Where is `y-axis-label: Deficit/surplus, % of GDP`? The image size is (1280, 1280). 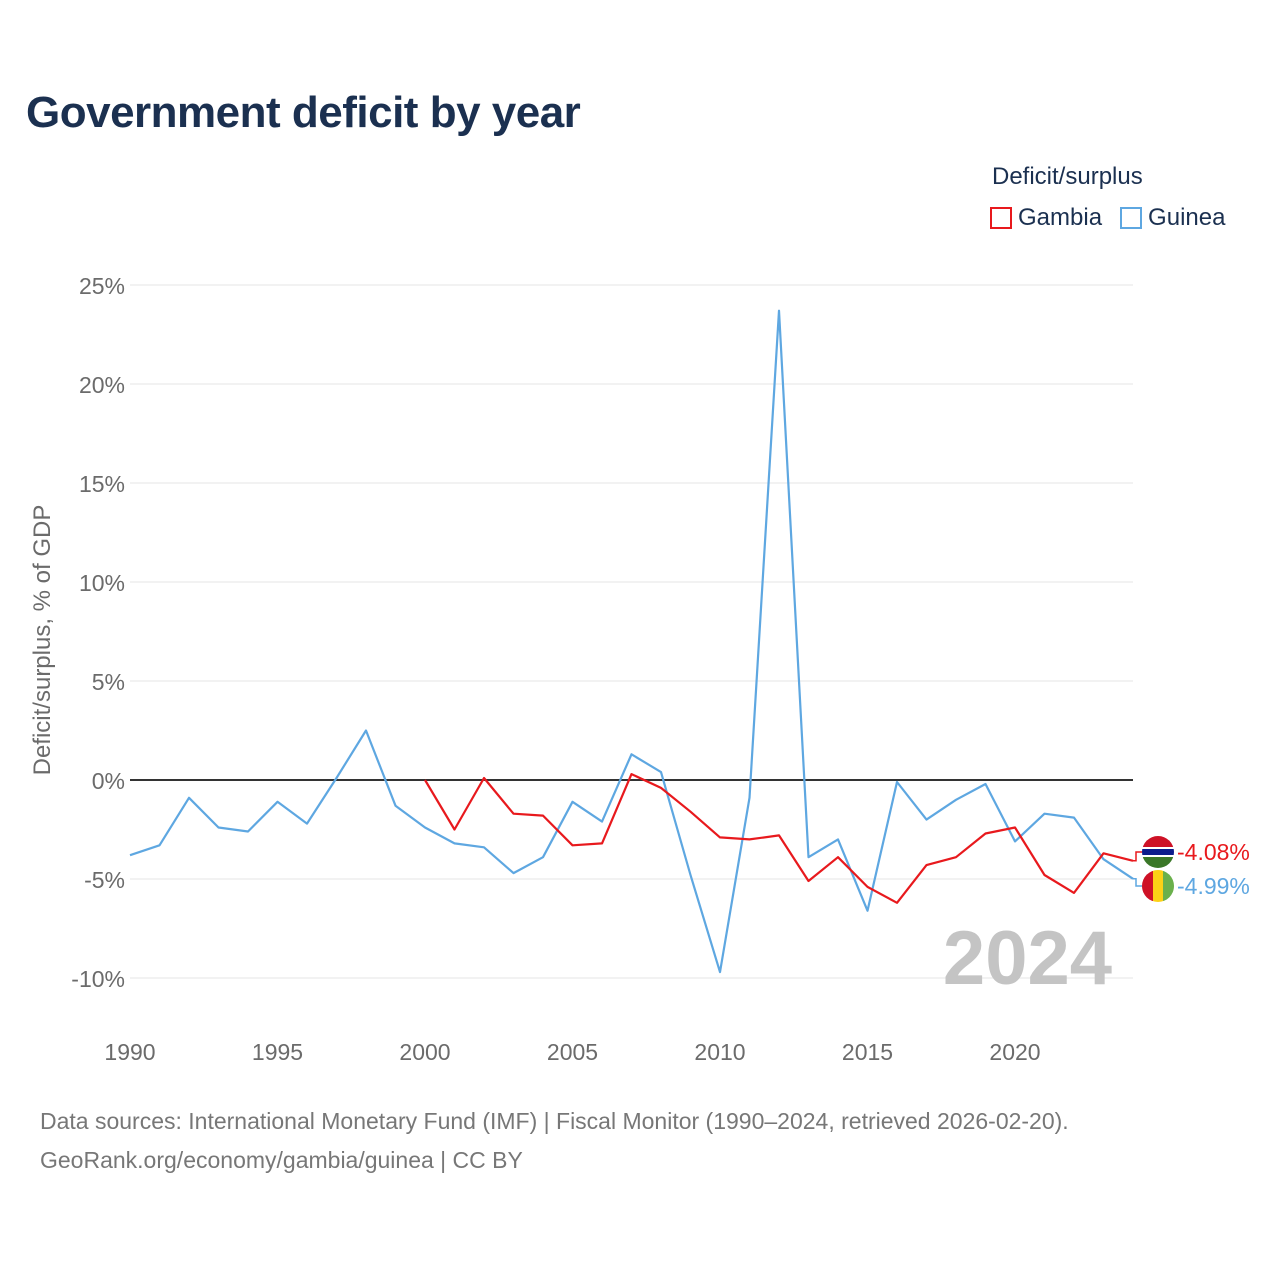 y-axis-label: Deficit/surplus, % of GDP is located at coordinates (42, 640).